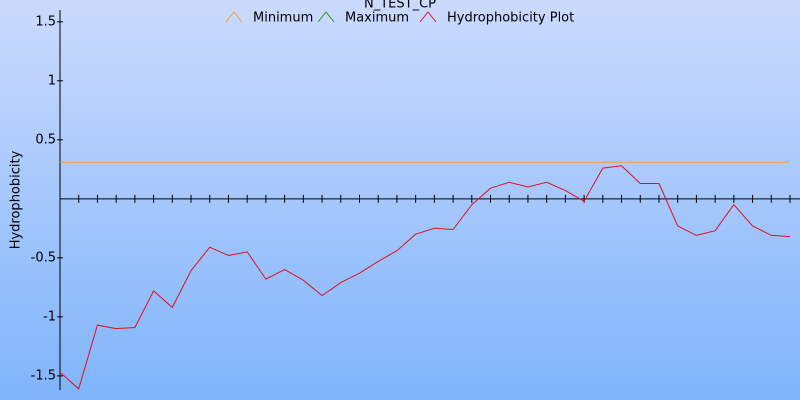  I want to click on y-tick-label: 1, so click(52, 80).